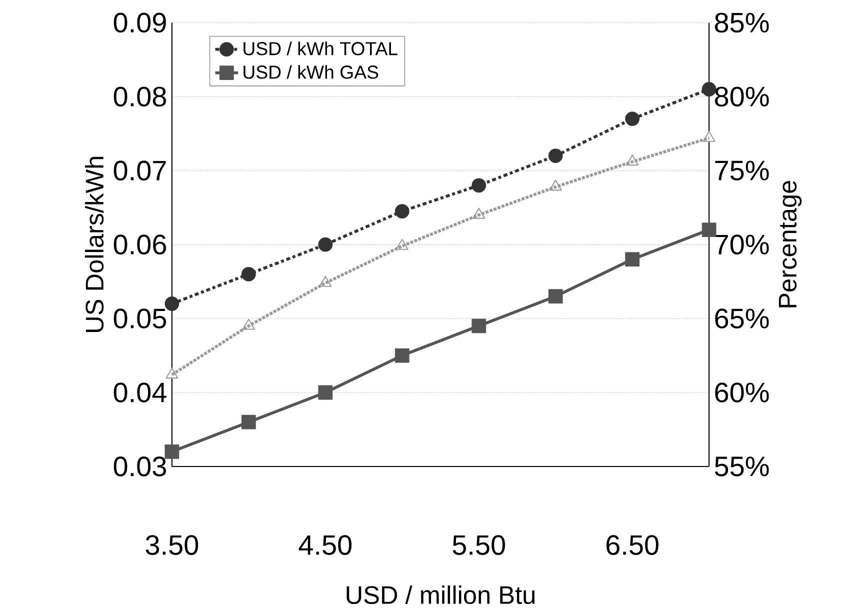 Image resolution: width=865 pixels, height=613 pixels. Describe the element at coordinates (478, 545) in the screenshot. I see `x-tick-label: 5.50` at that location.